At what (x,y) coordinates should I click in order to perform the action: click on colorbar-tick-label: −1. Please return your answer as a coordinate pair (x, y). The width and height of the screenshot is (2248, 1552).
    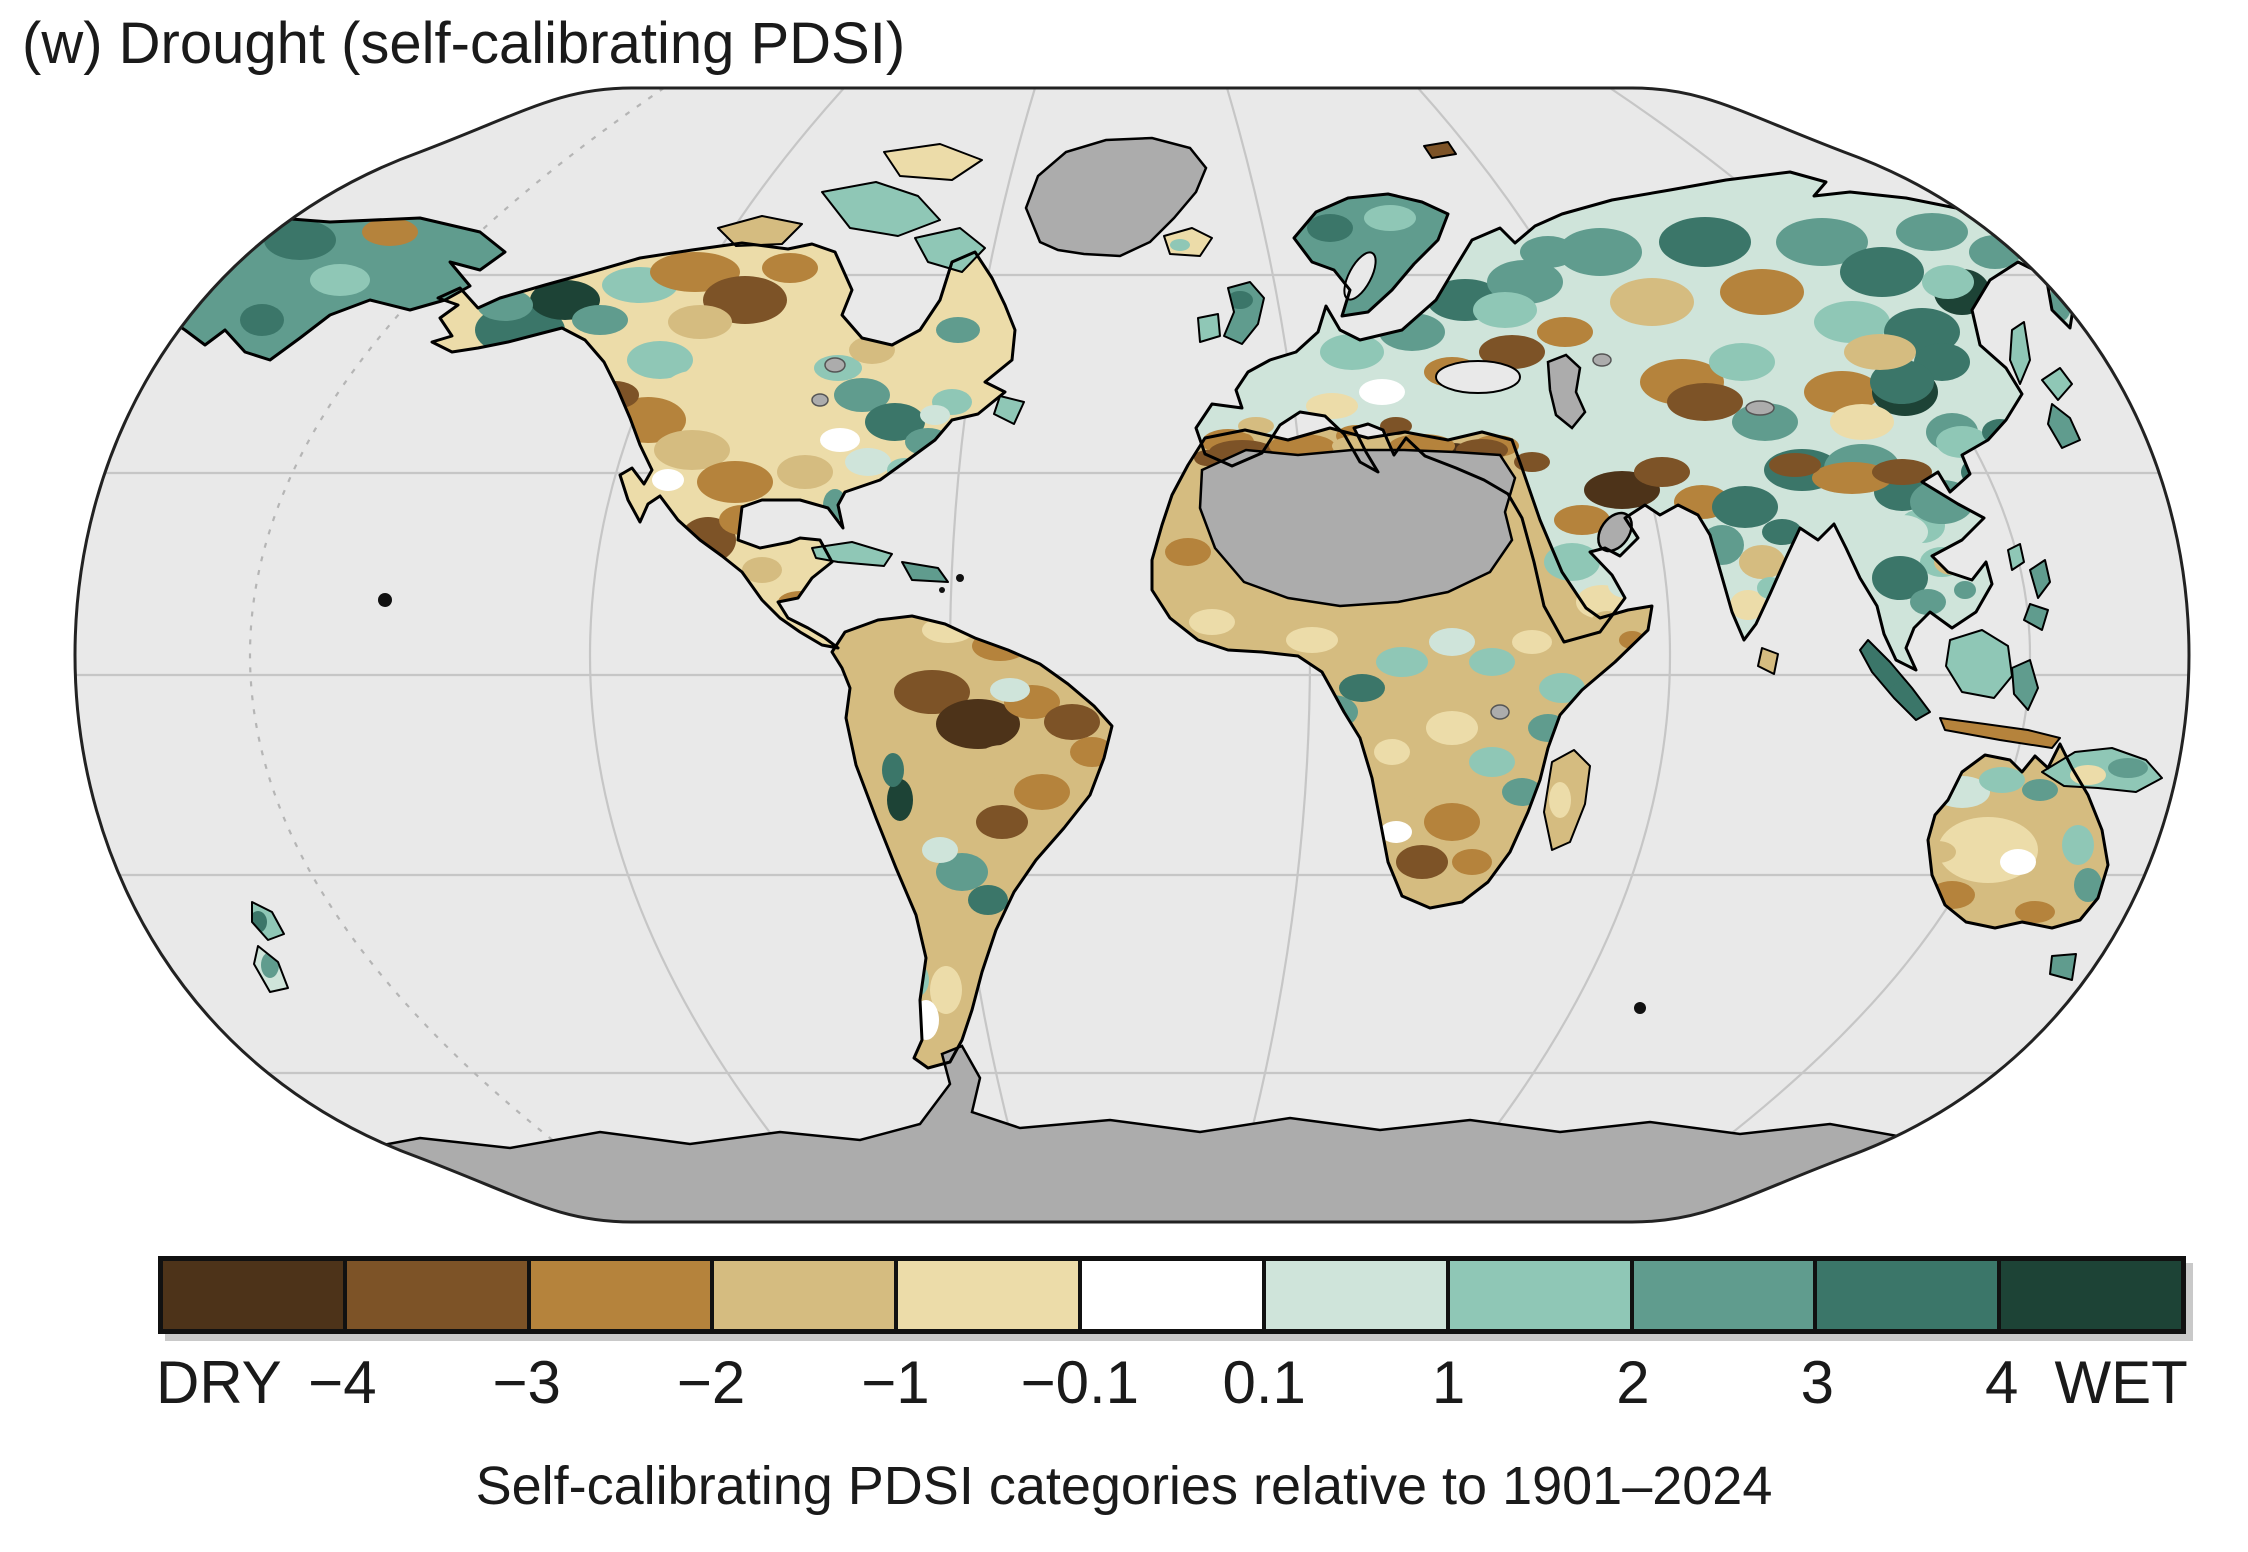
    Looking at the image, I should click on (895, 1382).